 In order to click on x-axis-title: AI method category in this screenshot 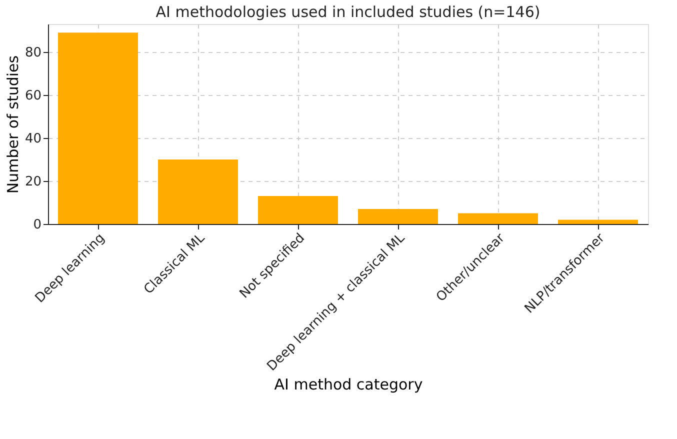, I will do `click(348, 384)`.